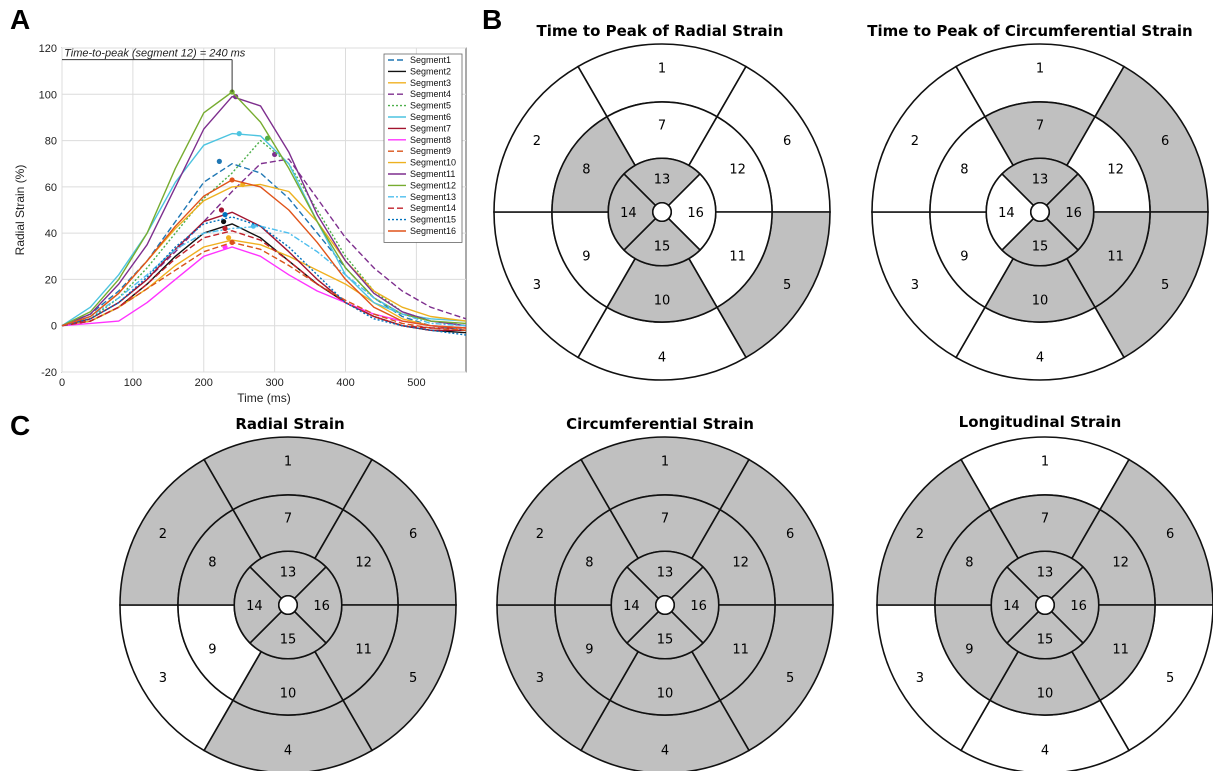 This screenshot has height=771, width=1213. What do you see at coordinates (430, 140) in the screenshot?
I see `legend-label: Segment8` at bounding box center [430, 140].